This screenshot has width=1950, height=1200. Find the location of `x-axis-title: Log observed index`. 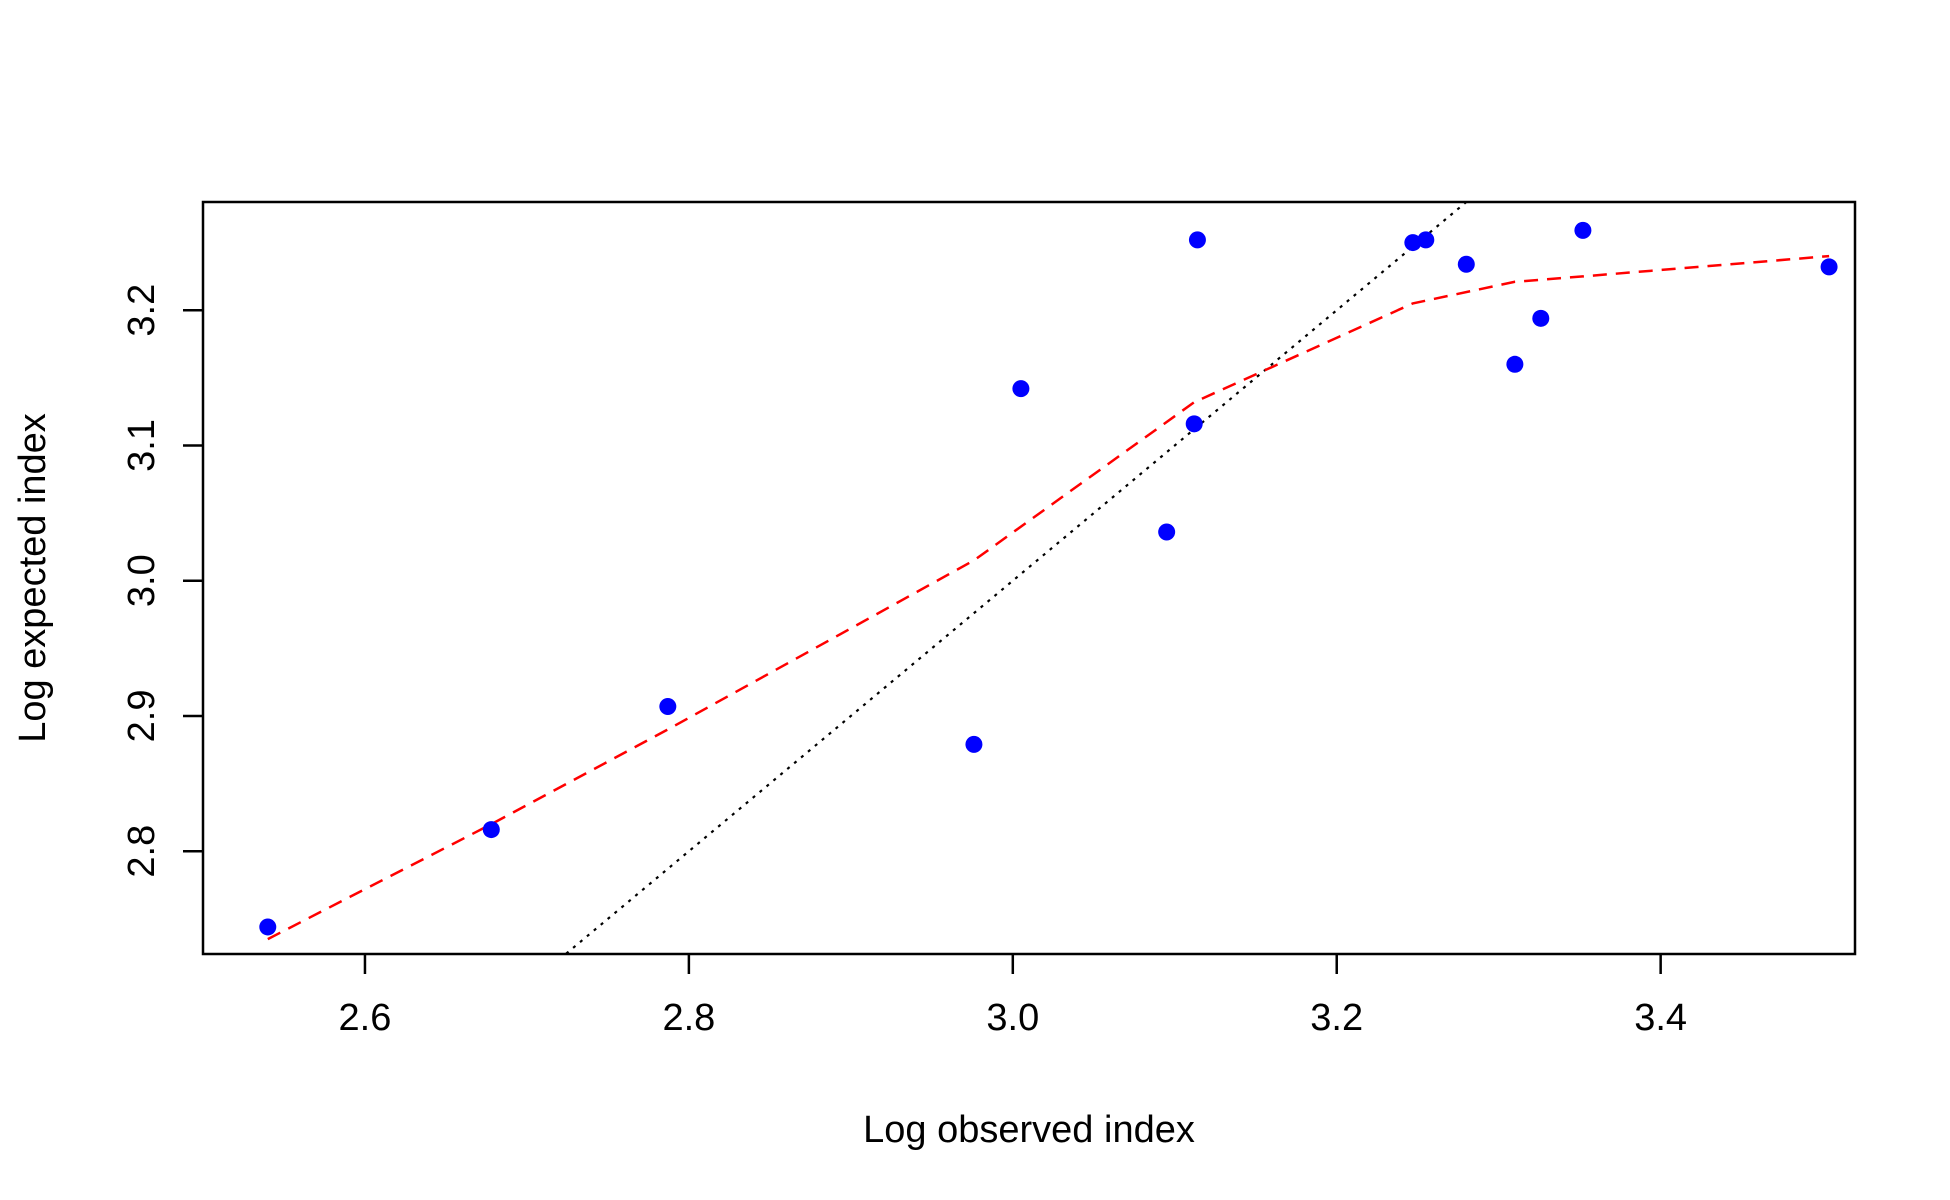

x-axis-title: Log observed index is located at coordinates (1029, 1130).